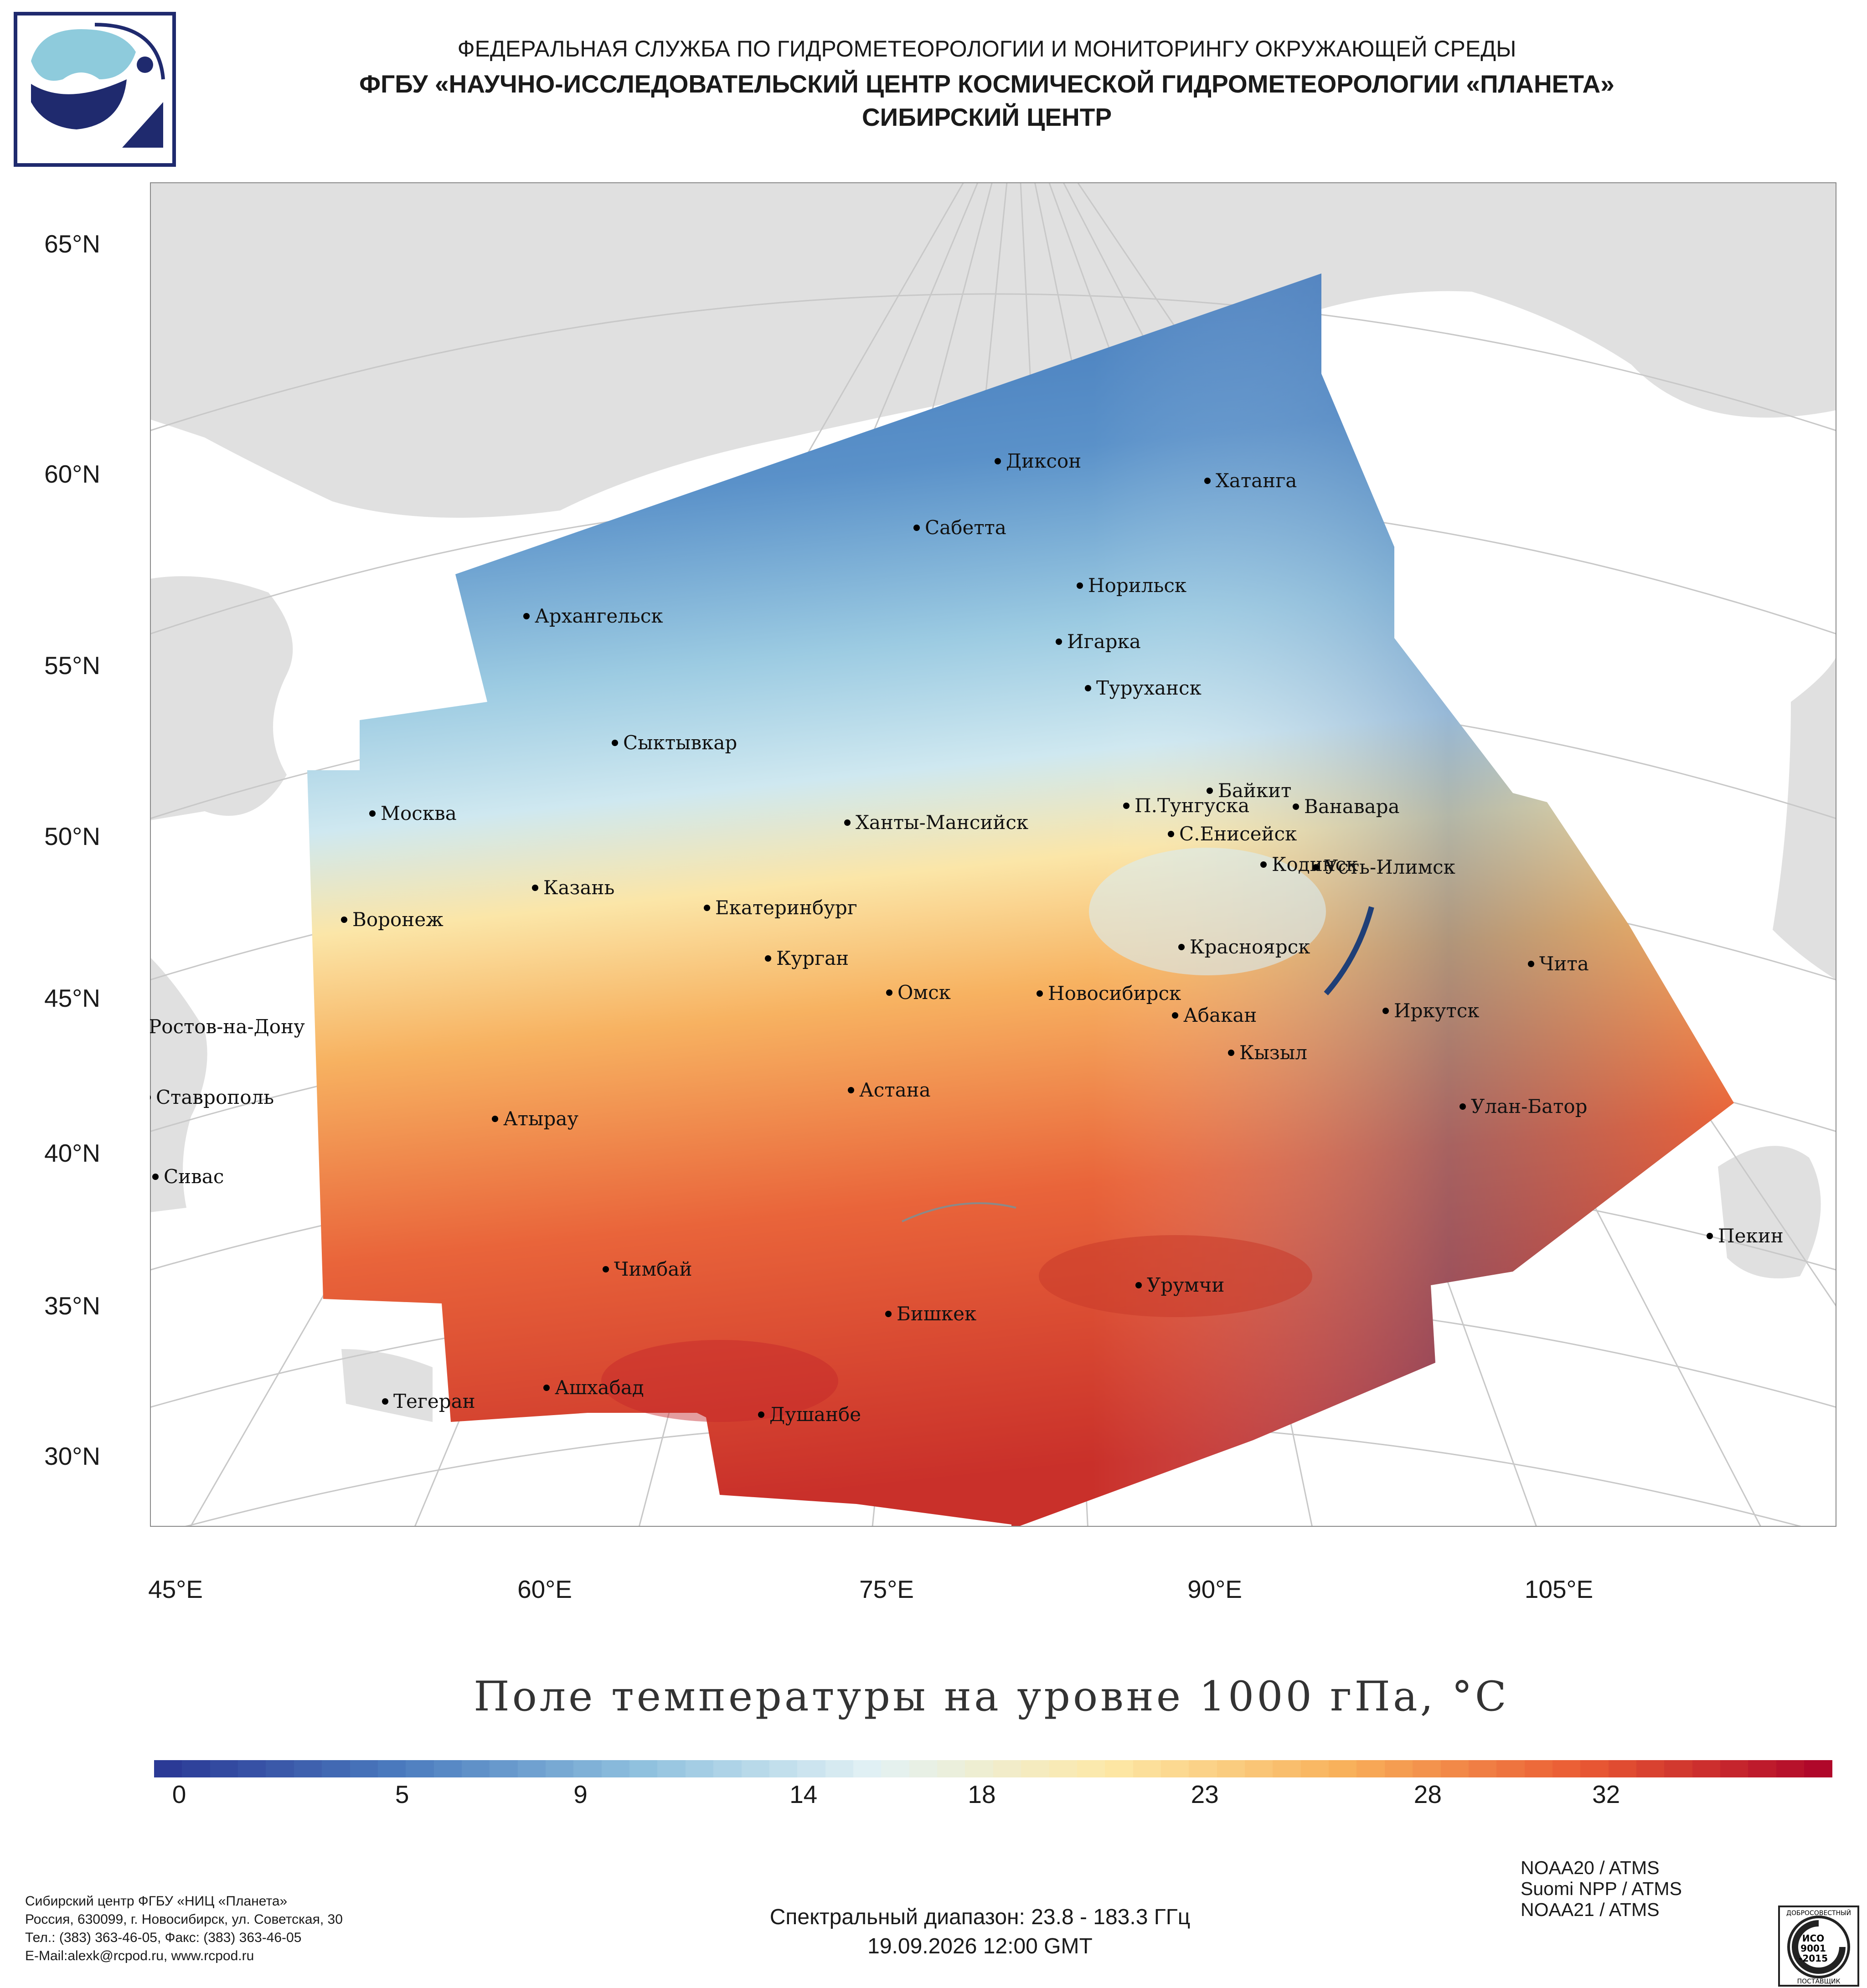 The width and height of the screenshot is (1867, 1988). What do you see at coordinates (1214, 1589) in the screenshot?
I see `longitude-label: 90°E` at bounding box center [1214, 1589].